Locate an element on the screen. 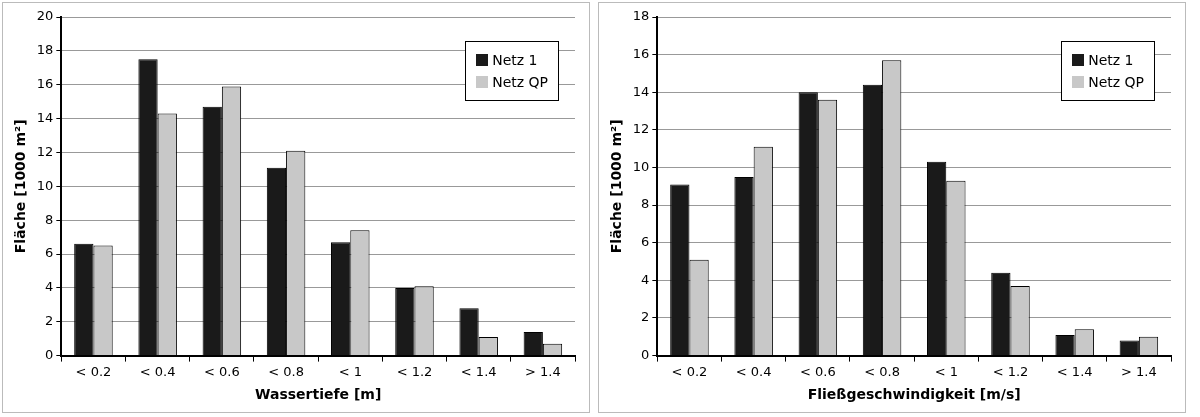 The height and width of the screenshot is (417, 1200). x-axis-title: Wassertiefe [m] is located at coordinates (318, 394).